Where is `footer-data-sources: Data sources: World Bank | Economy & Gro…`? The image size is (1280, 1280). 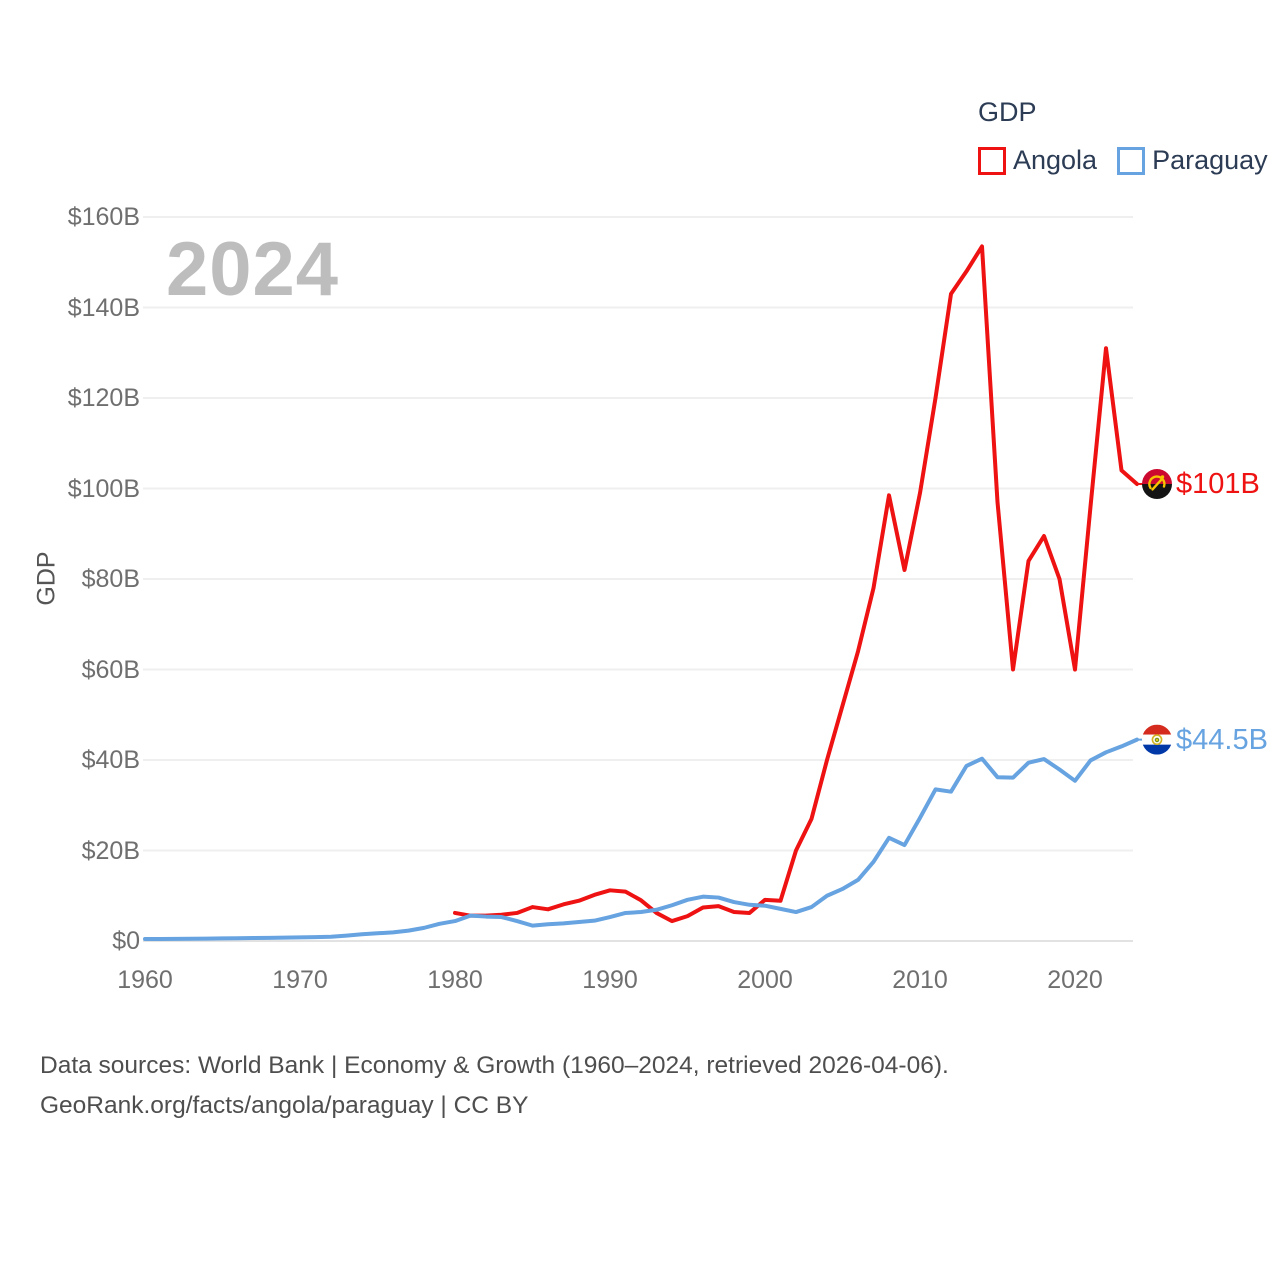
footer-data-sources: Data sources: World Bank | Economy & Gro… is located at coordinates (494, 1065).